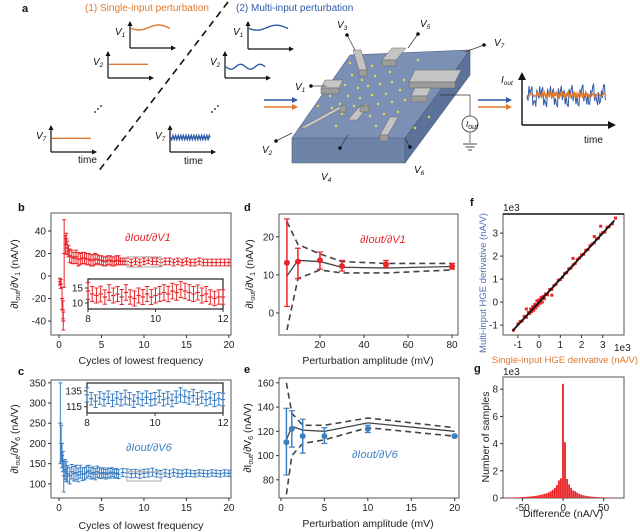 Image resolution: width=640 pixels, height=532 pixels. What do you see at coordinates (364, 345) in the screenshot?
I see `x-tick-label: 40` at bounding box center [364, 345].